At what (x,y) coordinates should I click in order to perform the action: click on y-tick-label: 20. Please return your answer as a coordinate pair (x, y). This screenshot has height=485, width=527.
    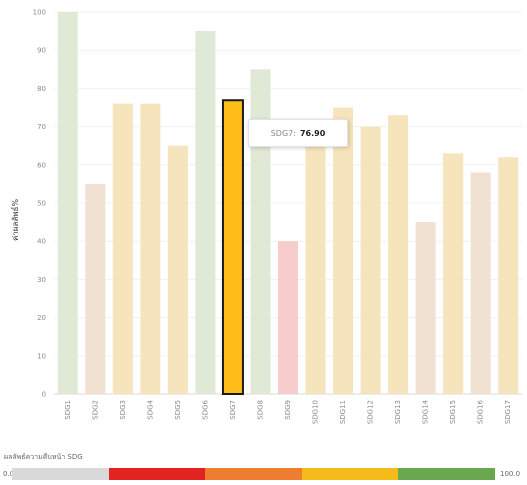
    Looking at the image, I should click on (41, 318).